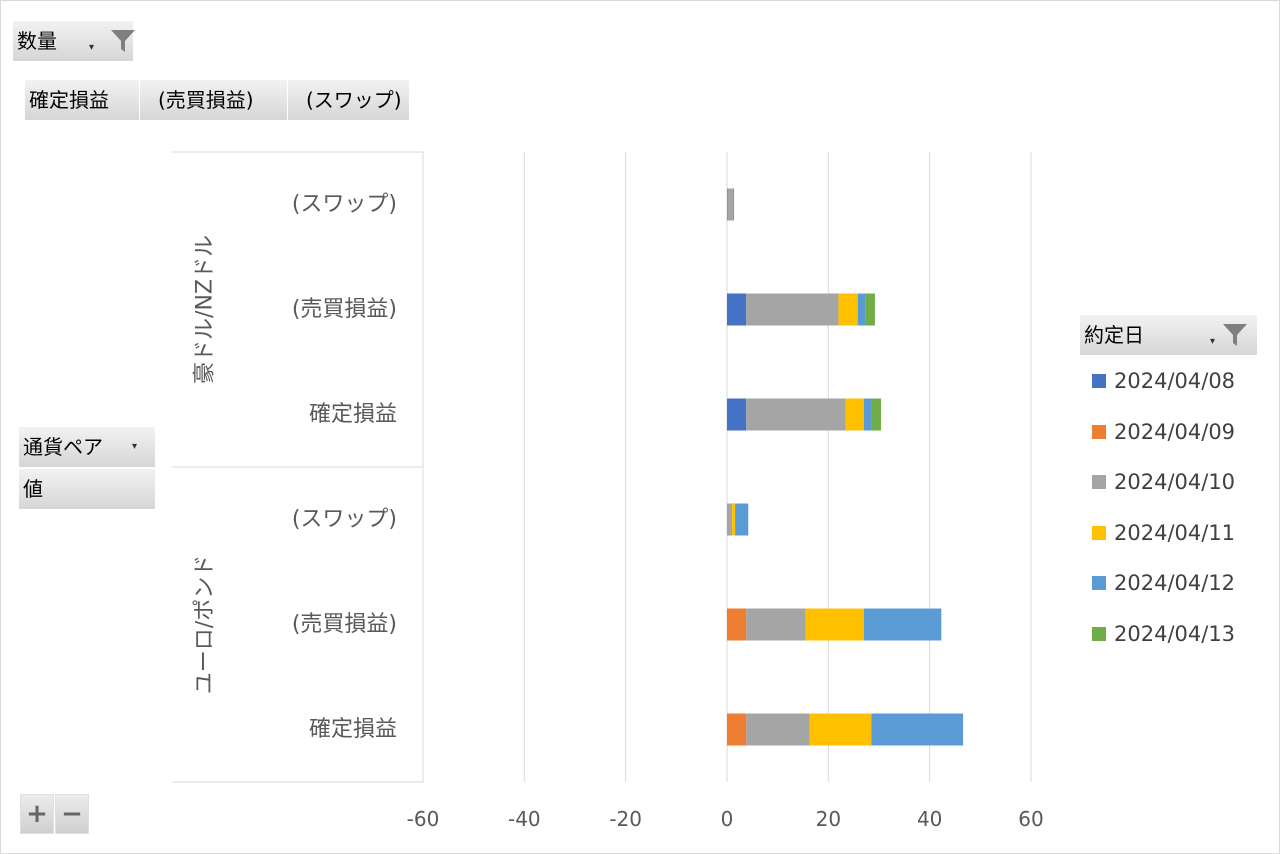  Describe the element at coordinates (33, 489) in the screenshot. I see `values-field-label: 値` at that location.